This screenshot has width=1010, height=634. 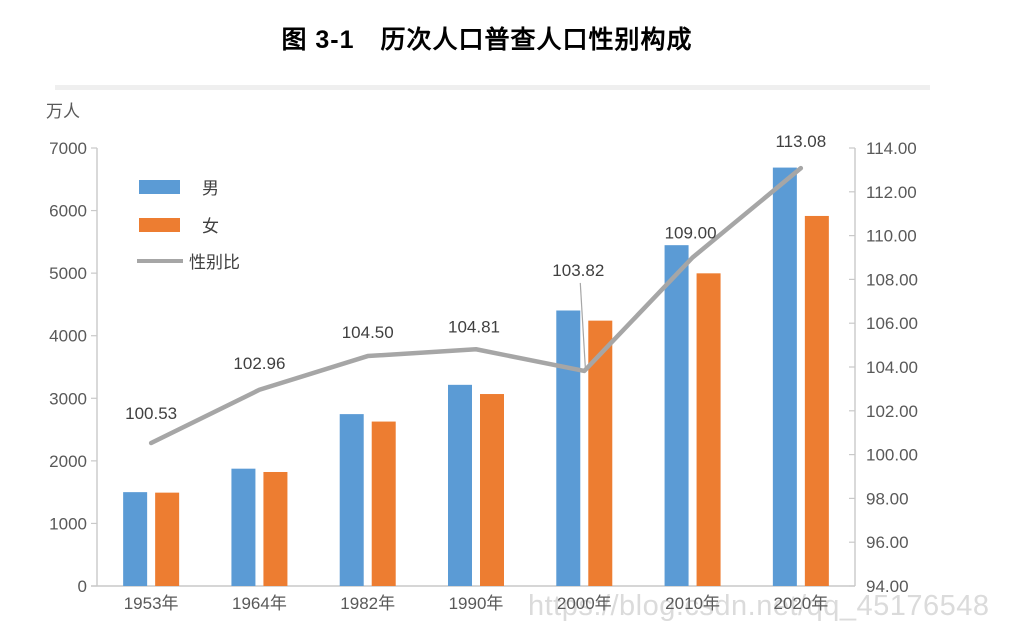 What do you see at coordinates (367, 603) in the screenshot?
I see `x-axis-category-label: 1982年` at bounding box center [367, 603].